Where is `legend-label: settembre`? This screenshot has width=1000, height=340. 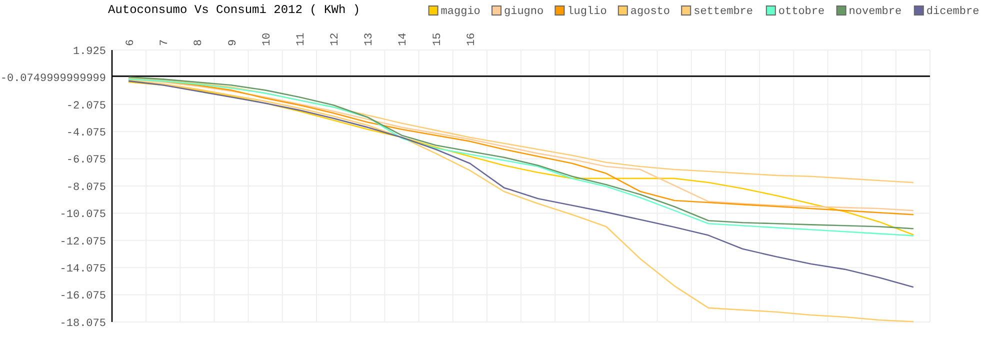 legend-label: settembre is located at coordinates (724, 12).